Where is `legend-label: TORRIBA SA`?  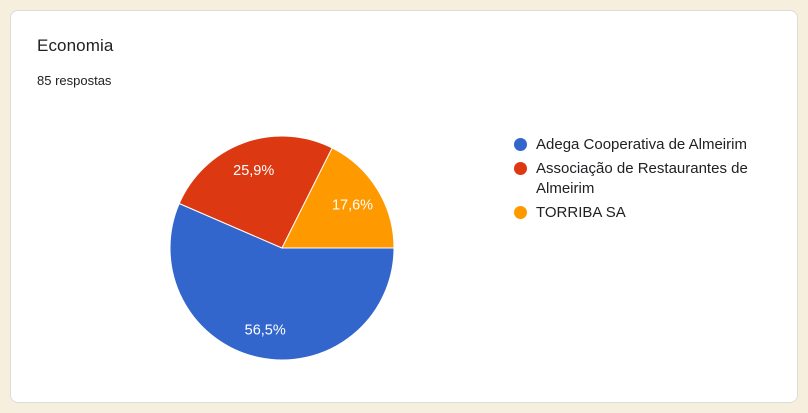
legend-label: TORRIBA SA is located at coordinates (581, 212).